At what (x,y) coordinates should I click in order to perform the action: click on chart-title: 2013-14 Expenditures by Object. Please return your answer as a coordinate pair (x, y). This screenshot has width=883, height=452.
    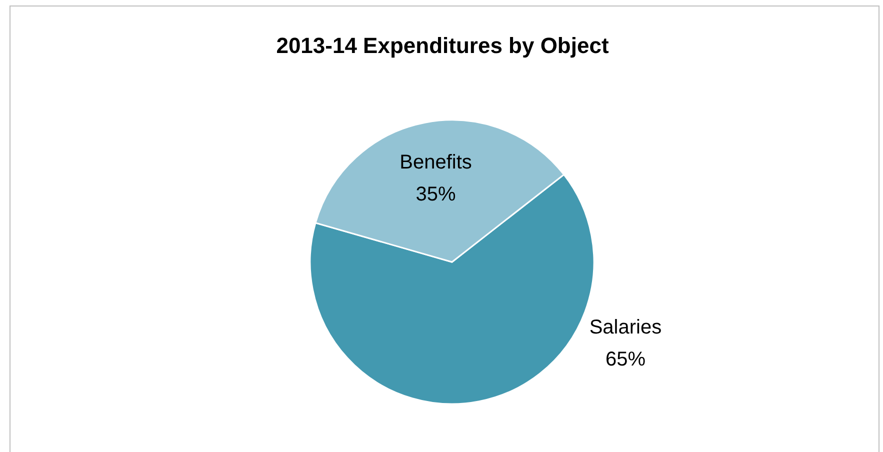
    Looking at the image, I should click on (443, 45).